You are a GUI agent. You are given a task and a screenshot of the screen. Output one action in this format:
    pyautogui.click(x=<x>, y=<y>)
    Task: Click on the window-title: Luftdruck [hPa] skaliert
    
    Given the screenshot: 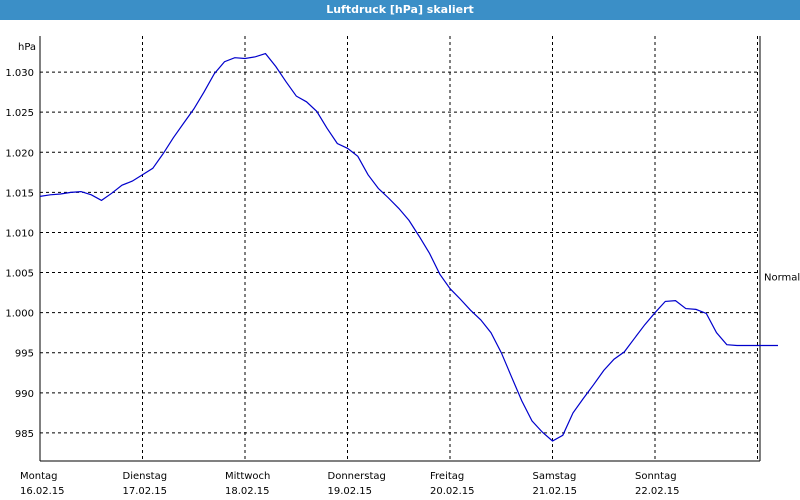 What is the action you would take?
    pyautogui.click(x=400, y=10)
    